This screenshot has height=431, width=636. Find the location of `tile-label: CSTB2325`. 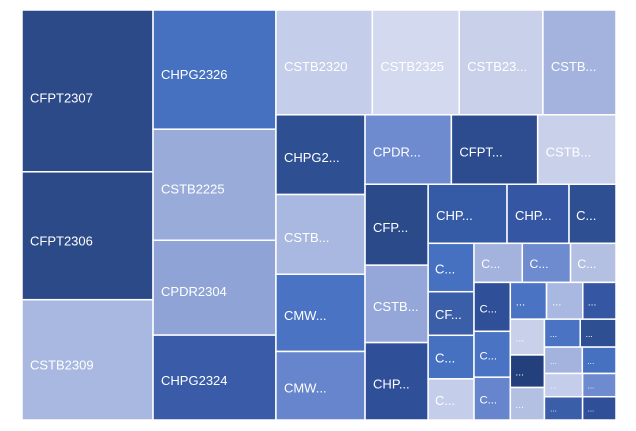

tile-label: CSTB2325 is located at coordinates (412, 66).